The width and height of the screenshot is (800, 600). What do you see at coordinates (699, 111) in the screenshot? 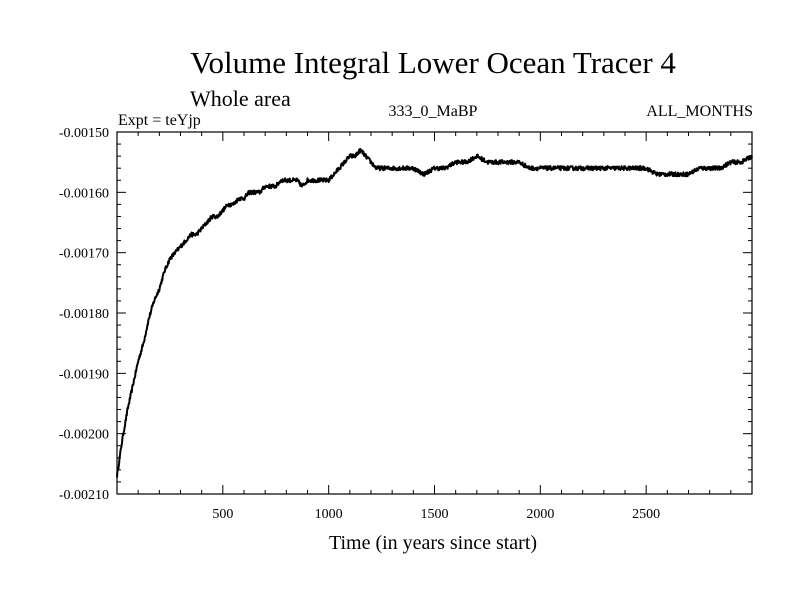
I see `months-label: ALL_MONTHS` at bounding box center [699, 111].